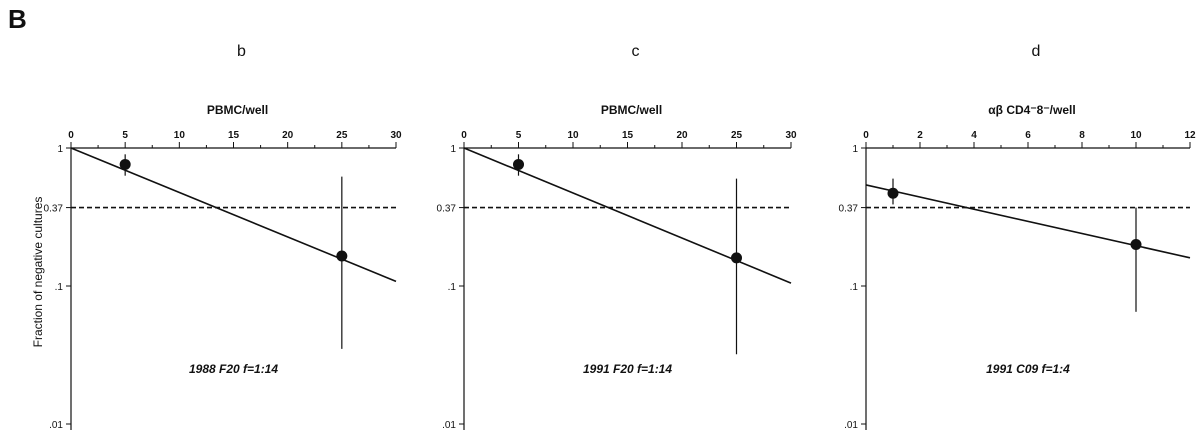 The height and width of the screenshot is (430, 1199). Describe the element at coordinates (627, 369) in the screenshot. I see `plot-annotation: 1991 F20 f=1:14` at that location.